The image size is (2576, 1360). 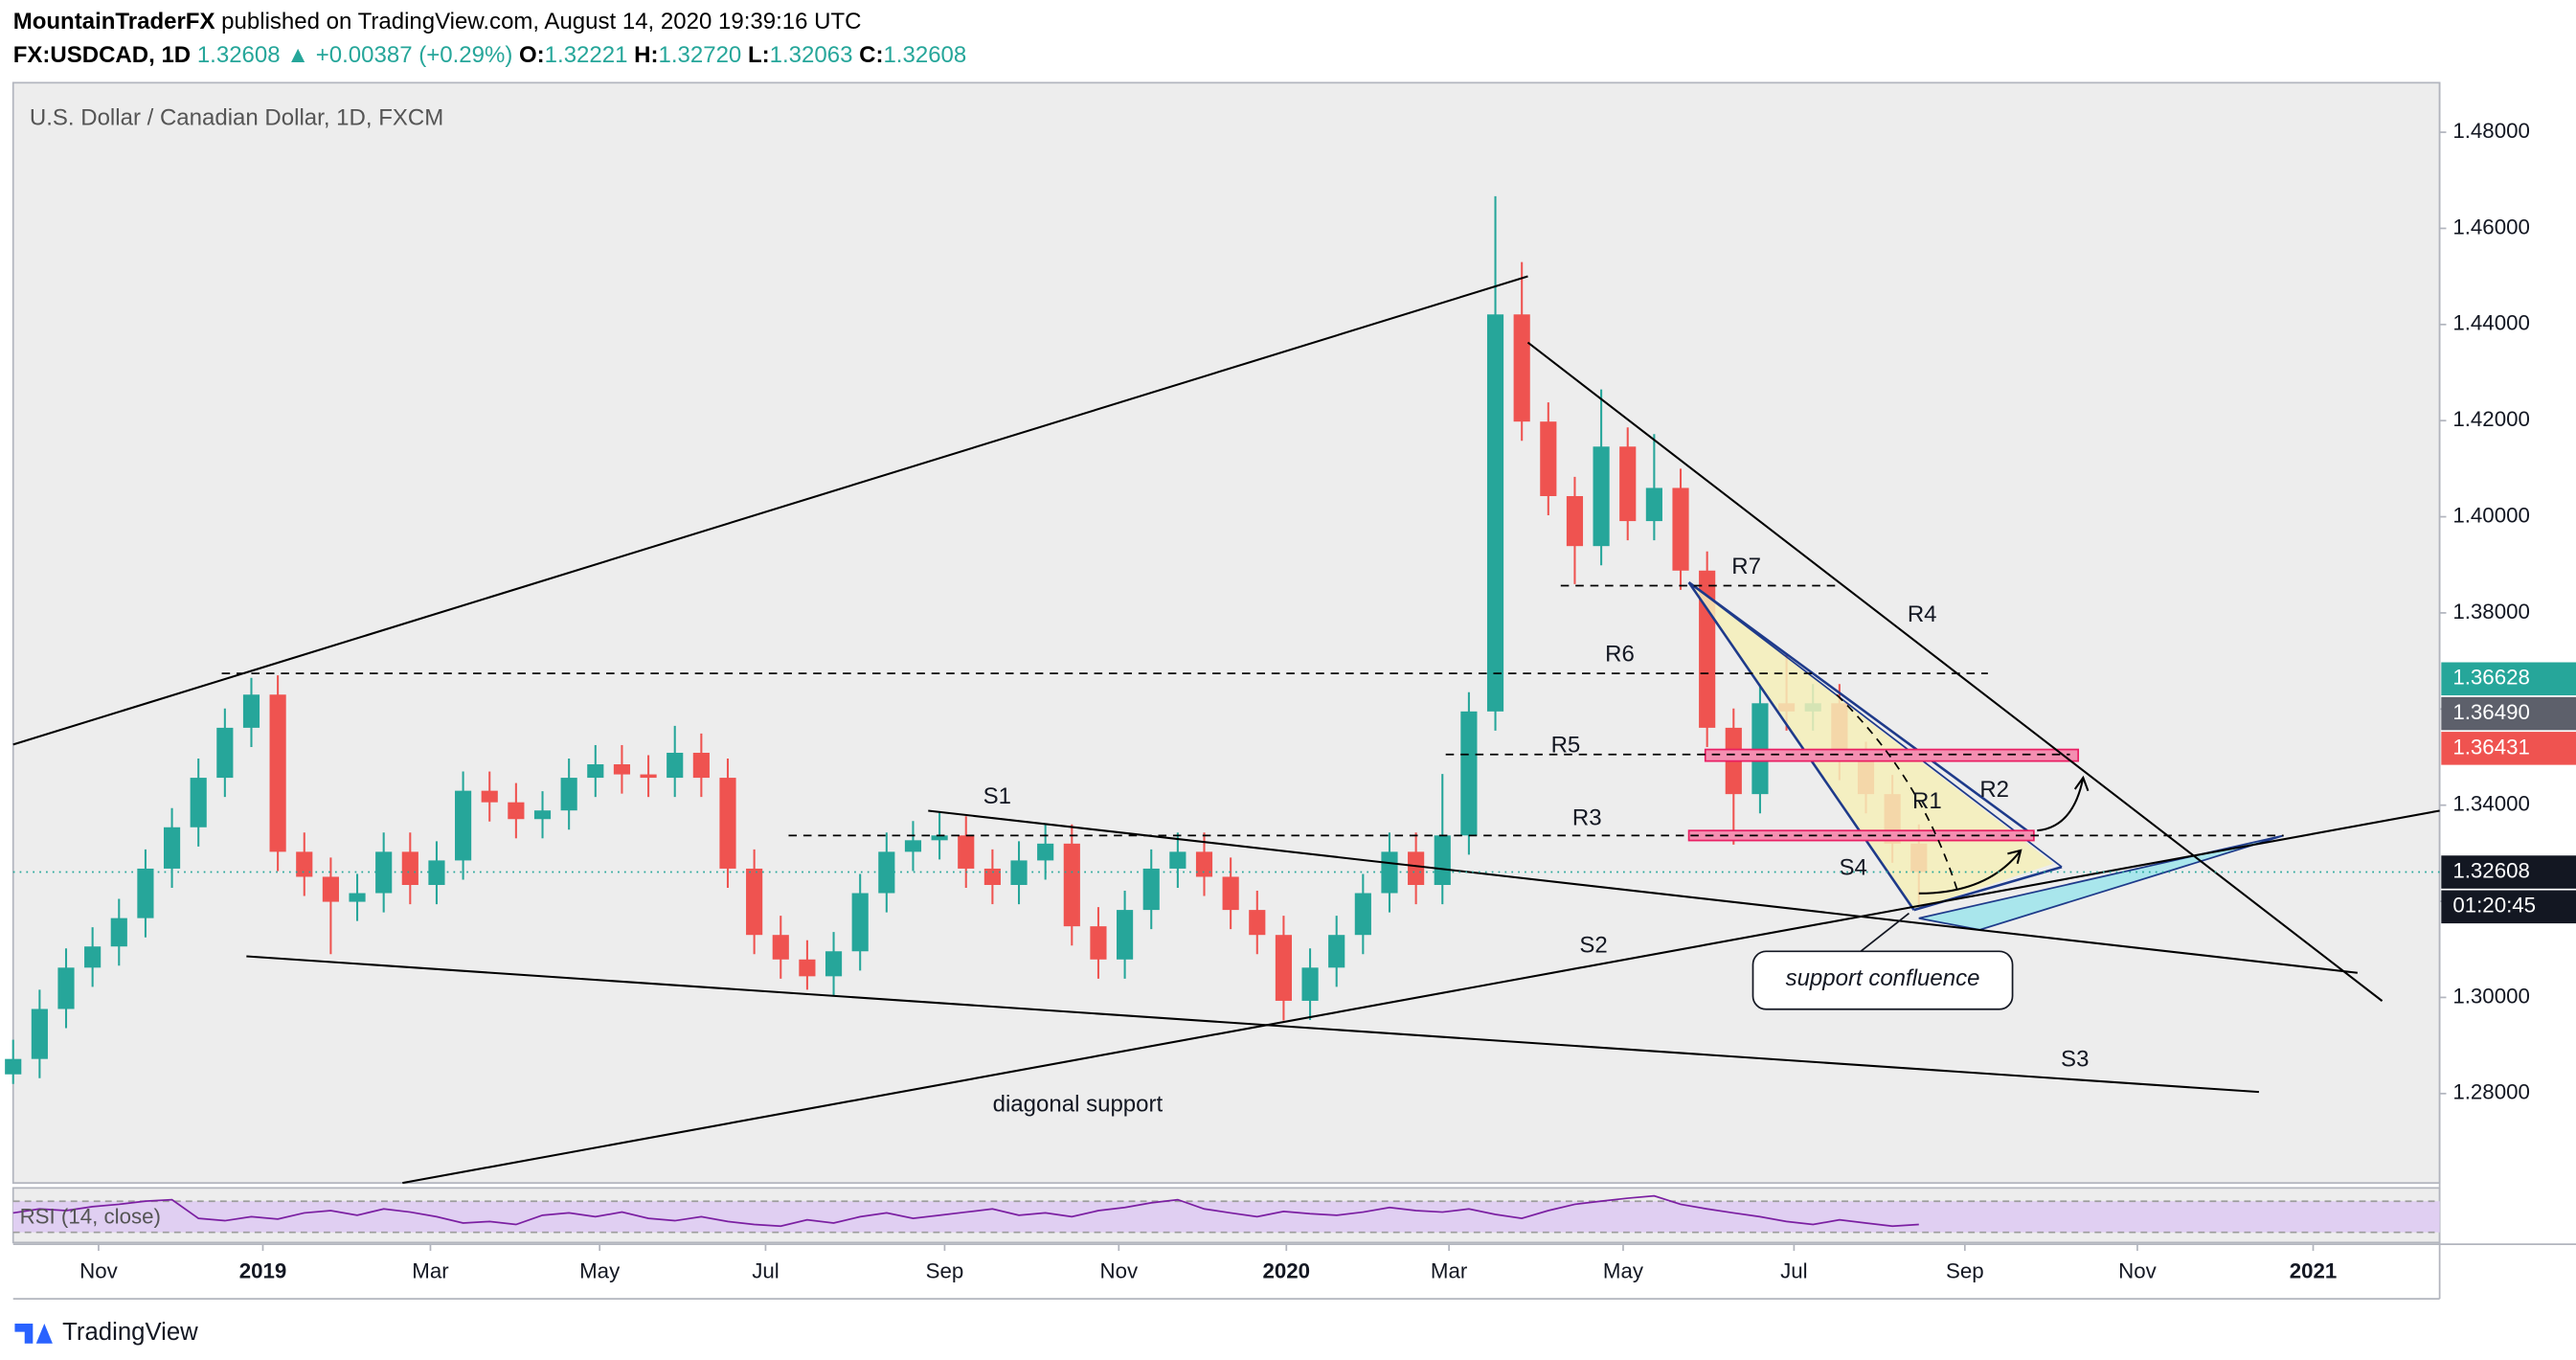 I want to click on annotation: support confluence, so click(x=1883, y=978).